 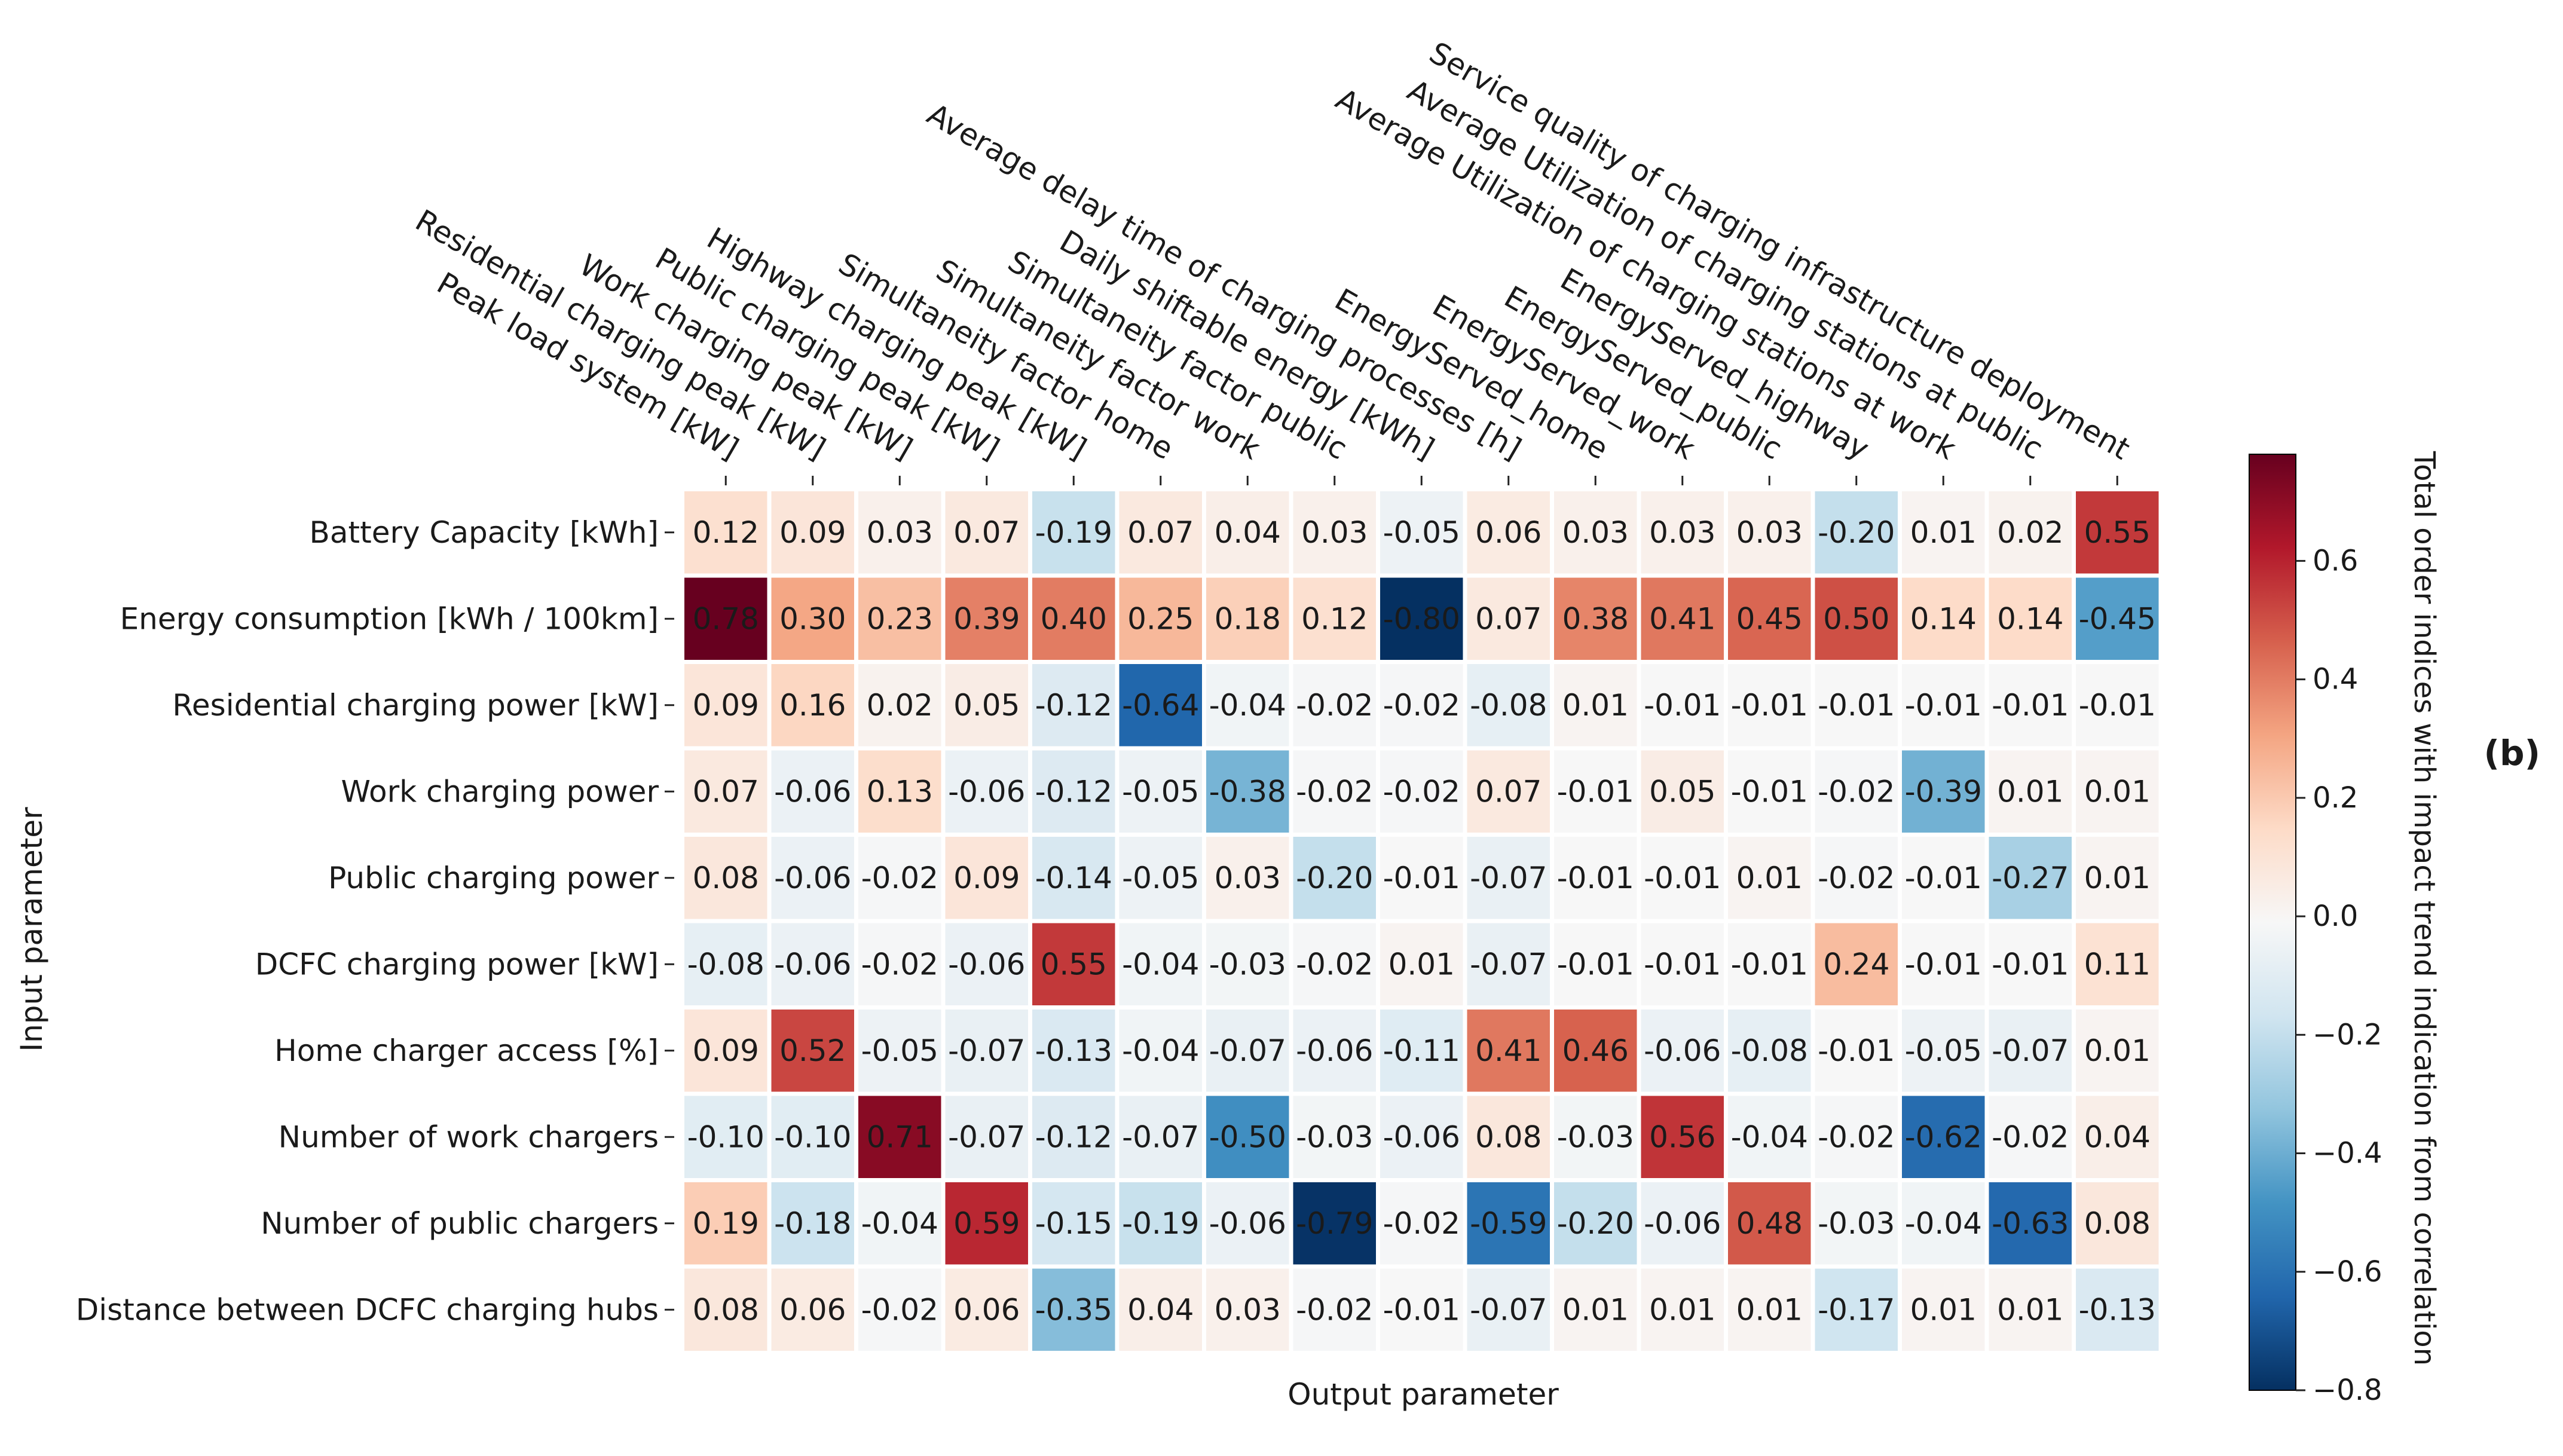 I want to click on cell-value-label: 0.04, so click(x=1160, y=1310).